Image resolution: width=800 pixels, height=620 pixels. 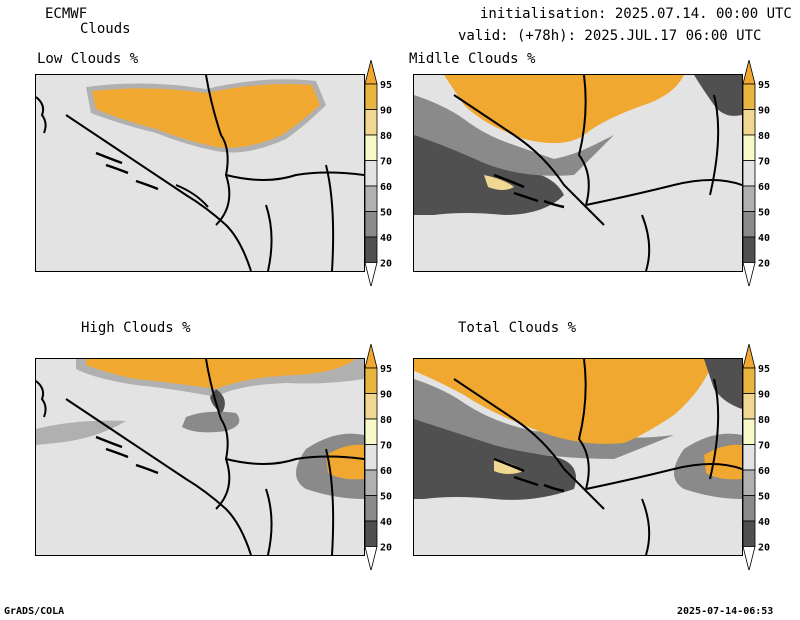 I want to click on map-panel-middle, so click(x=578, y=173).